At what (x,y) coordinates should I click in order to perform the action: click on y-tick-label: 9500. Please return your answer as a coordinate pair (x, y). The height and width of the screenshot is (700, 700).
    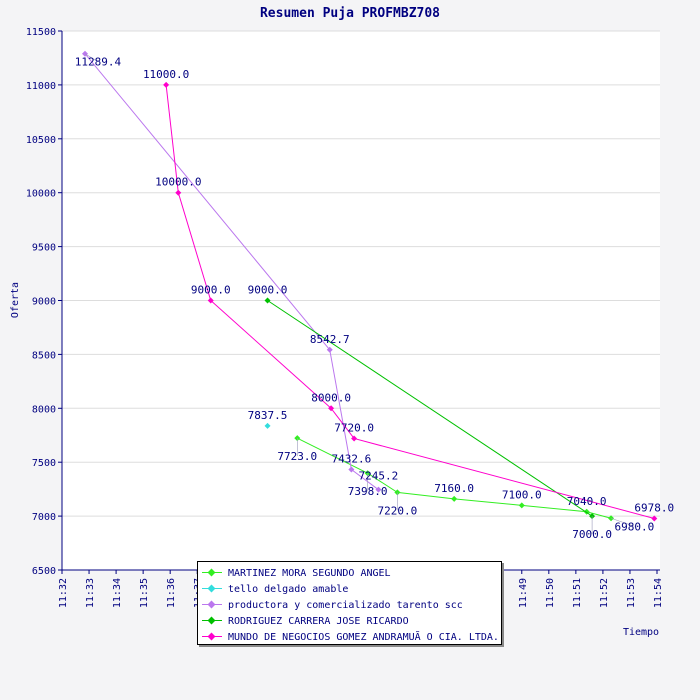
    Looking at the image, I should click on (44, 248).